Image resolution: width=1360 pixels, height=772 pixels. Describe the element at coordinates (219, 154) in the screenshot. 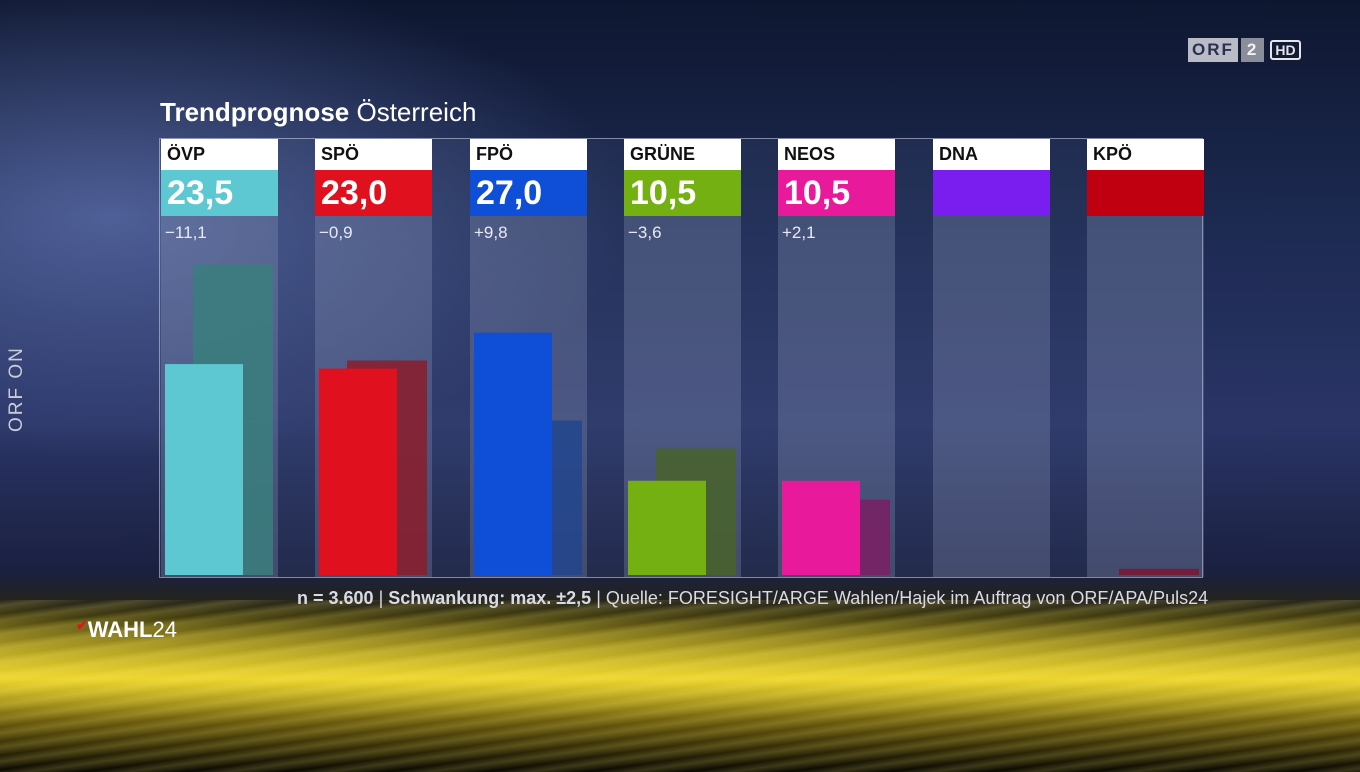

I see `party-name-label: ÖVP` at that location.